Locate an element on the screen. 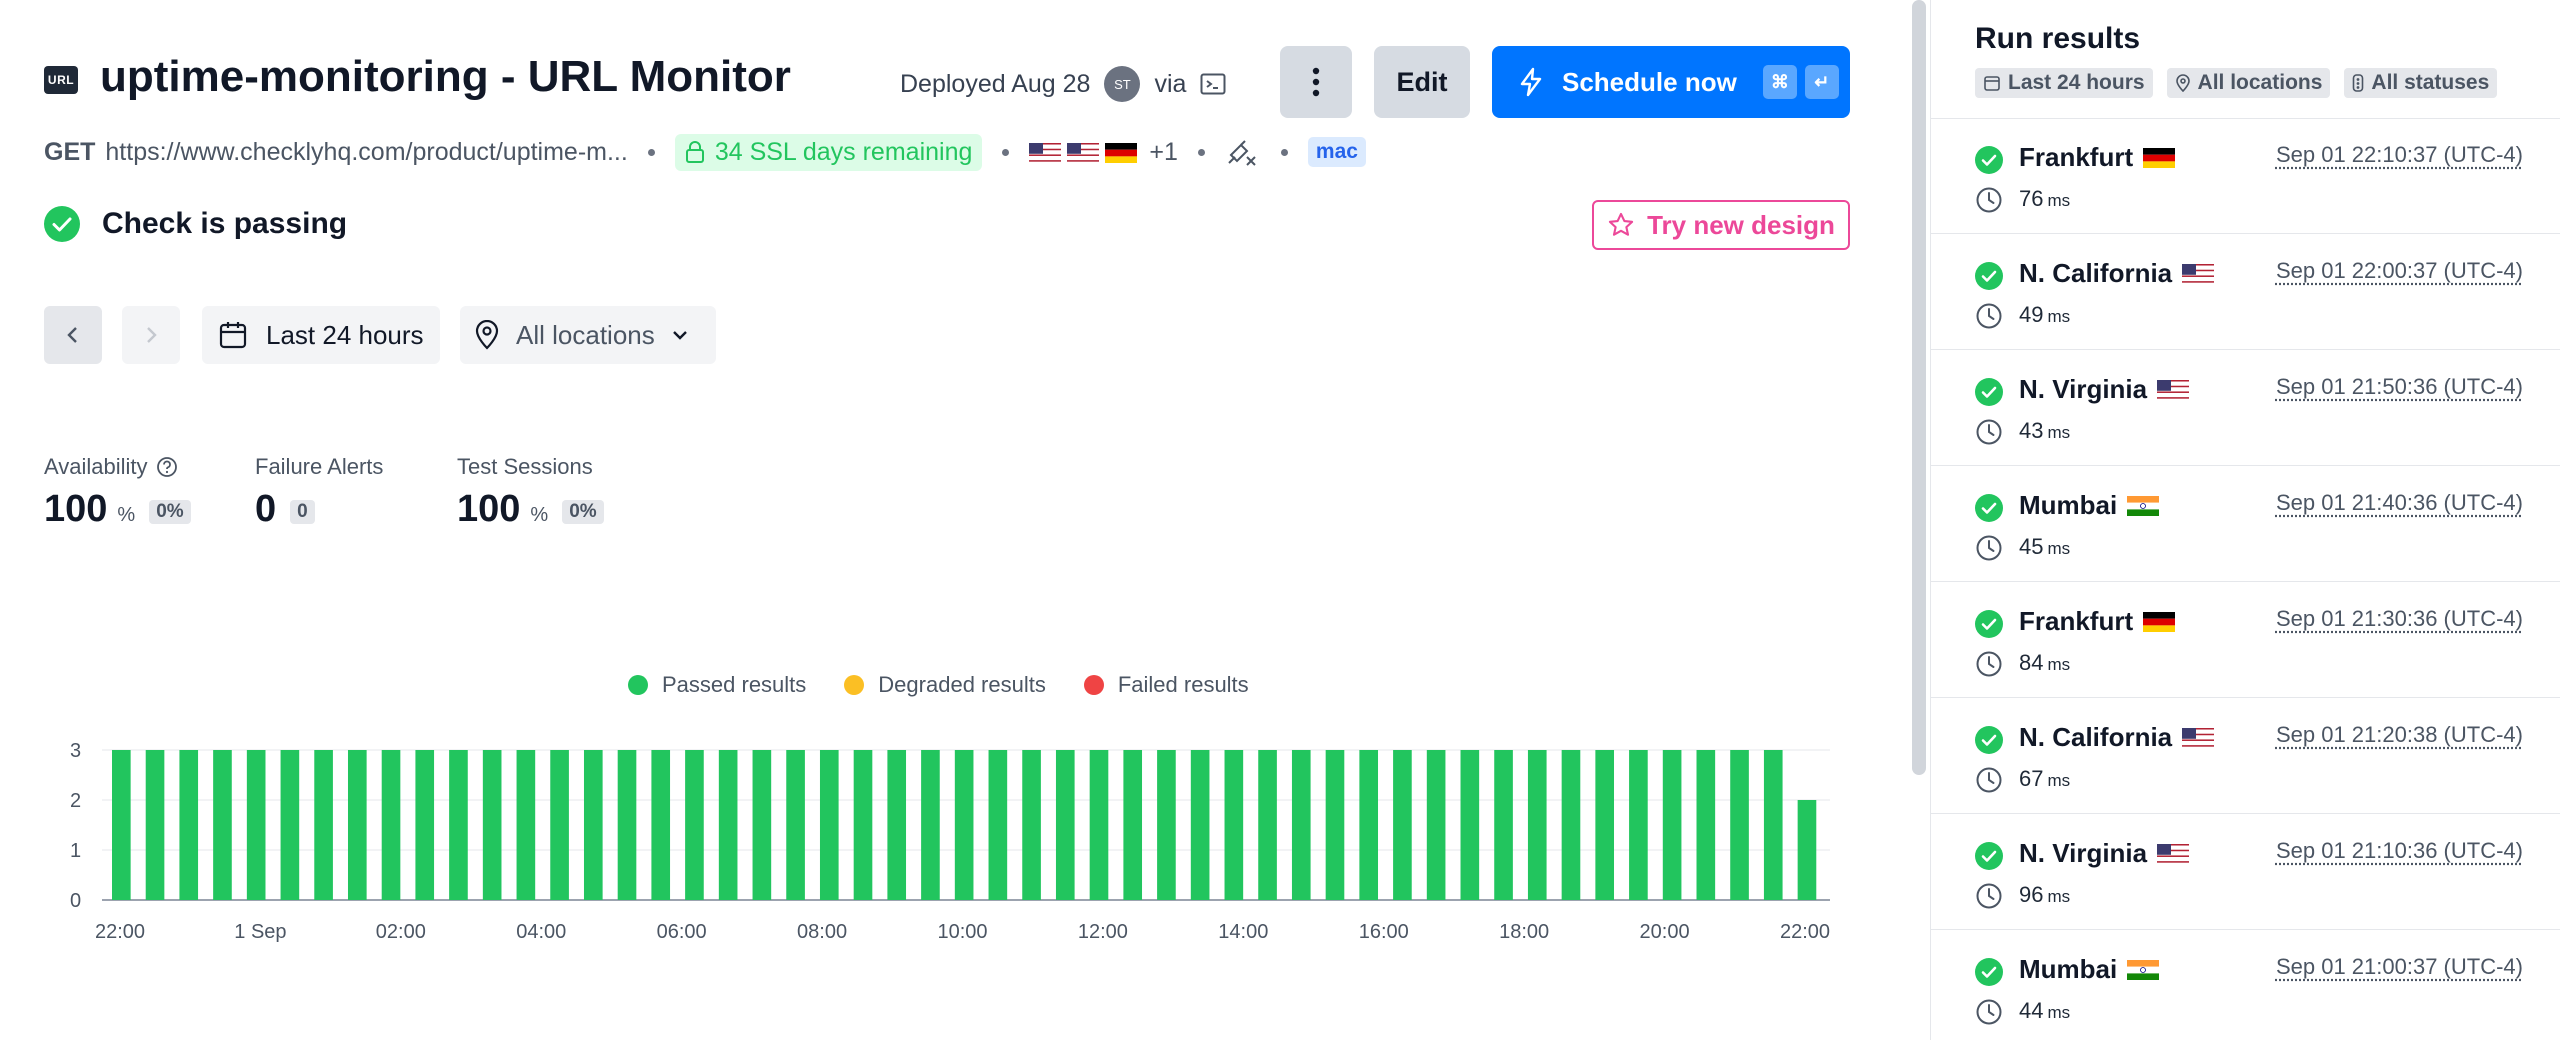 The image size is (2560, 1040). run-location-name: N. Virginia is located at coordinates (2083, 389).